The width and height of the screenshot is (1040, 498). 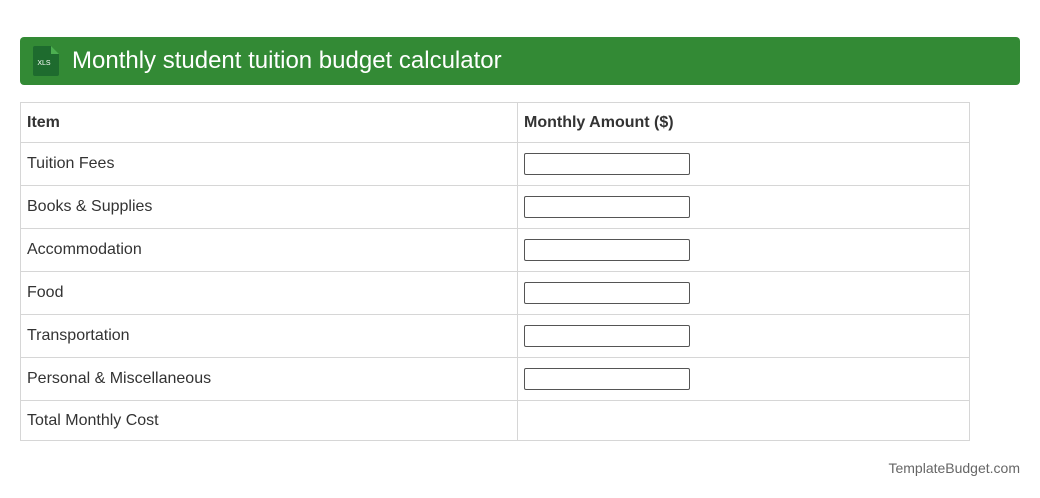 I want to click on item-row: Transportation, so click(x=495, y=336).